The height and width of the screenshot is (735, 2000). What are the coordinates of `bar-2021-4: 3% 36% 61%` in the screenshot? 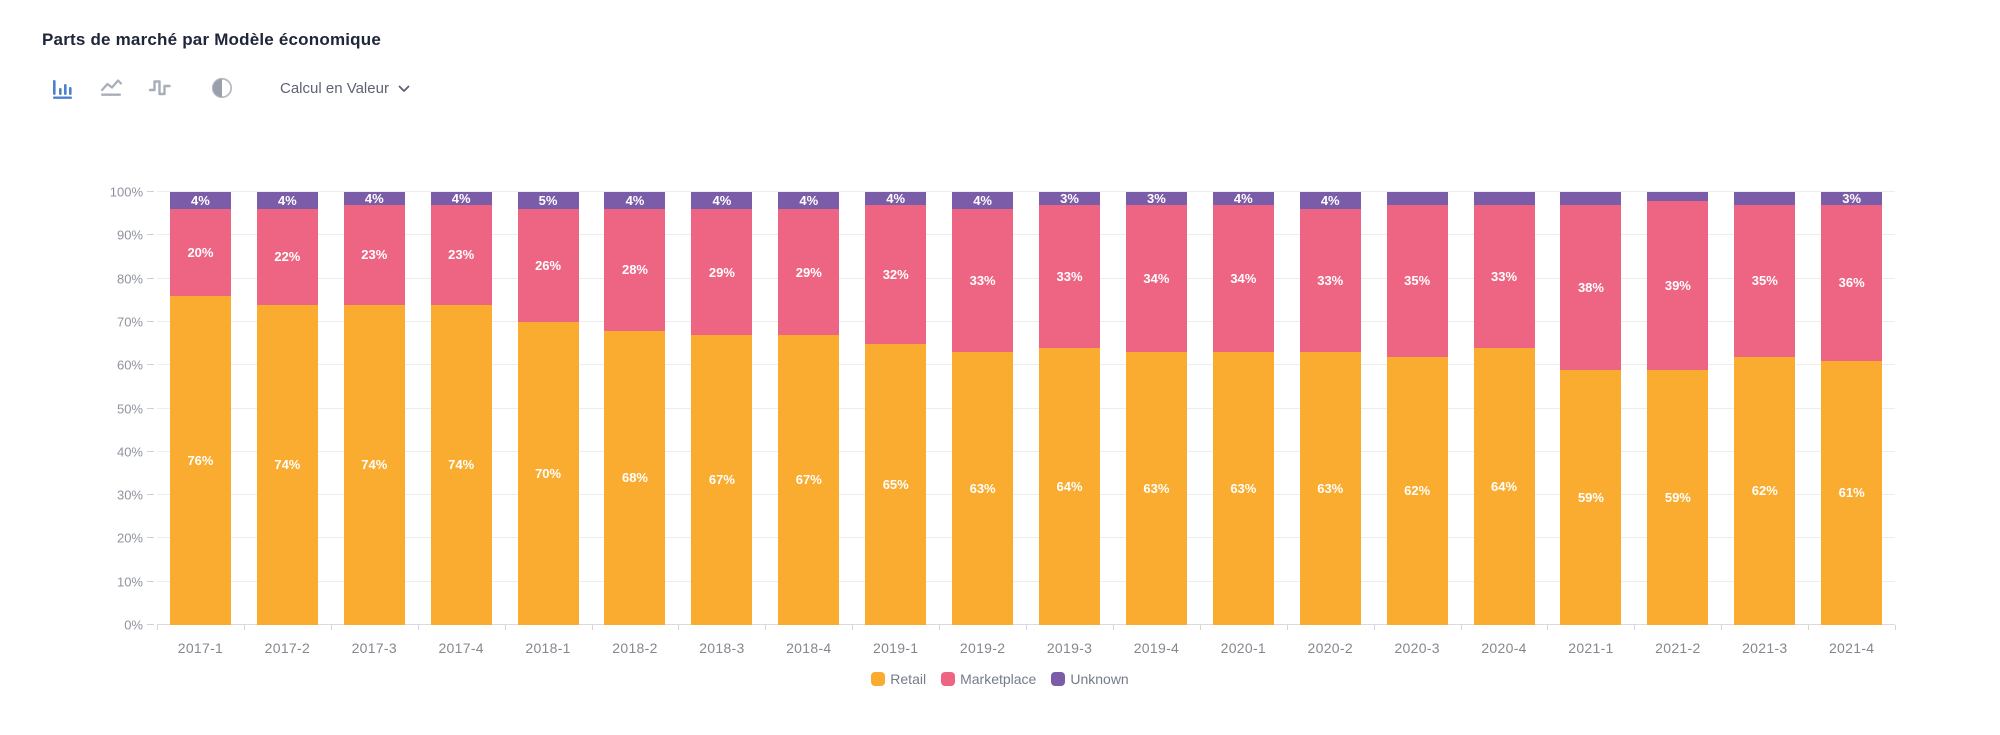 It's located at (1852, 408).